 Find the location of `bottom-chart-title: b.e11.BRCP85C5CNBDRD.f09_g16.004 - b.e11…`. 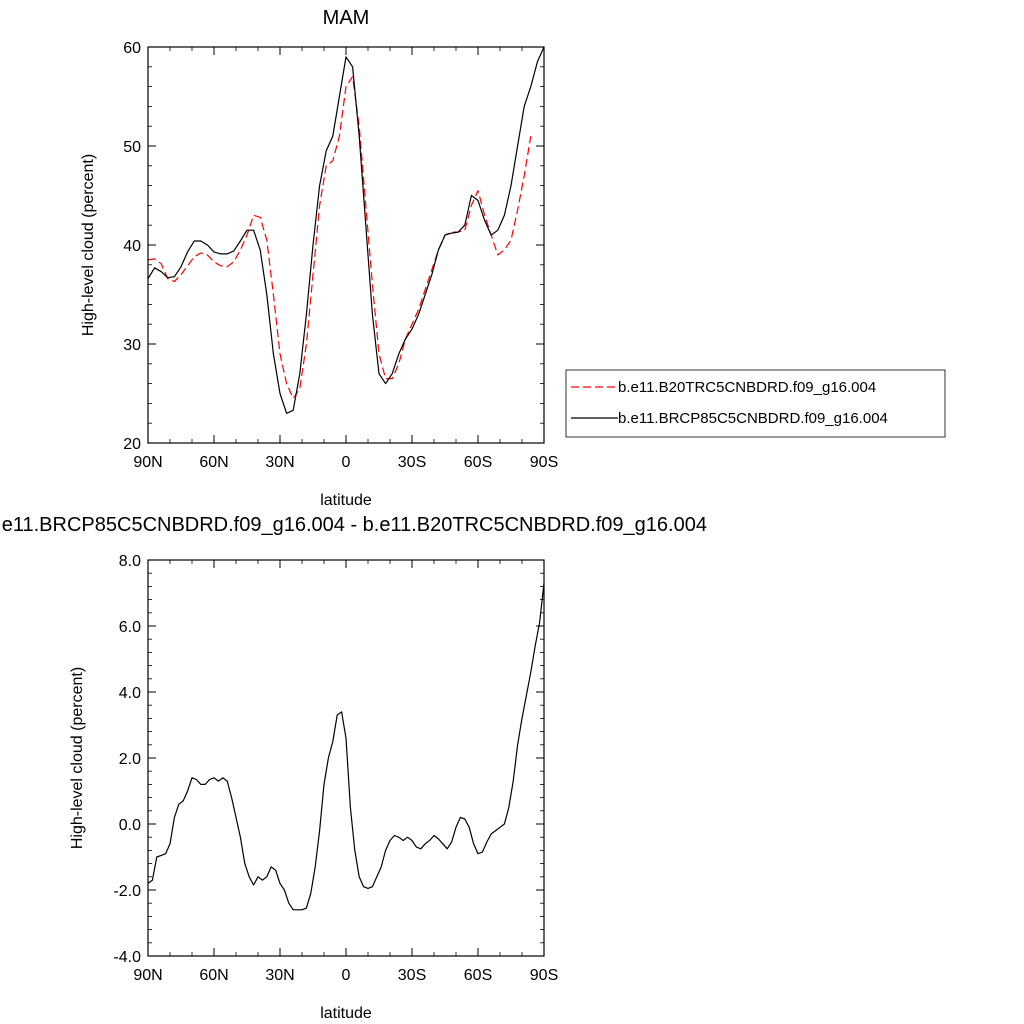

bottom-chart-title: b.e11.BRCP85C5CNBDRD.f09_g16.004 - b.e11… is located at coordinates (353, 525).